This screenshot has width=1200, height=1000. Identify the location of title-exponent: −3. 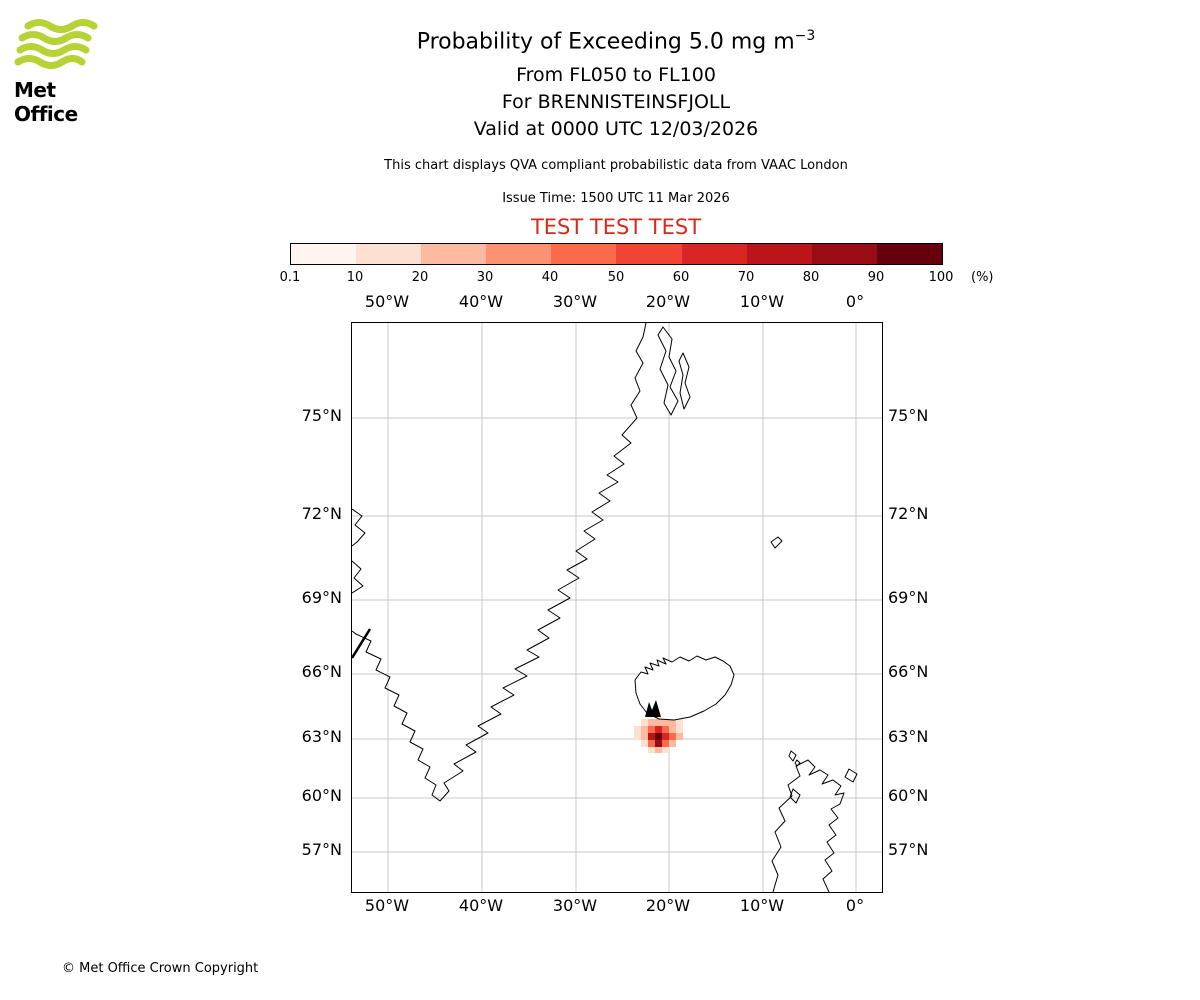
(805, 36).